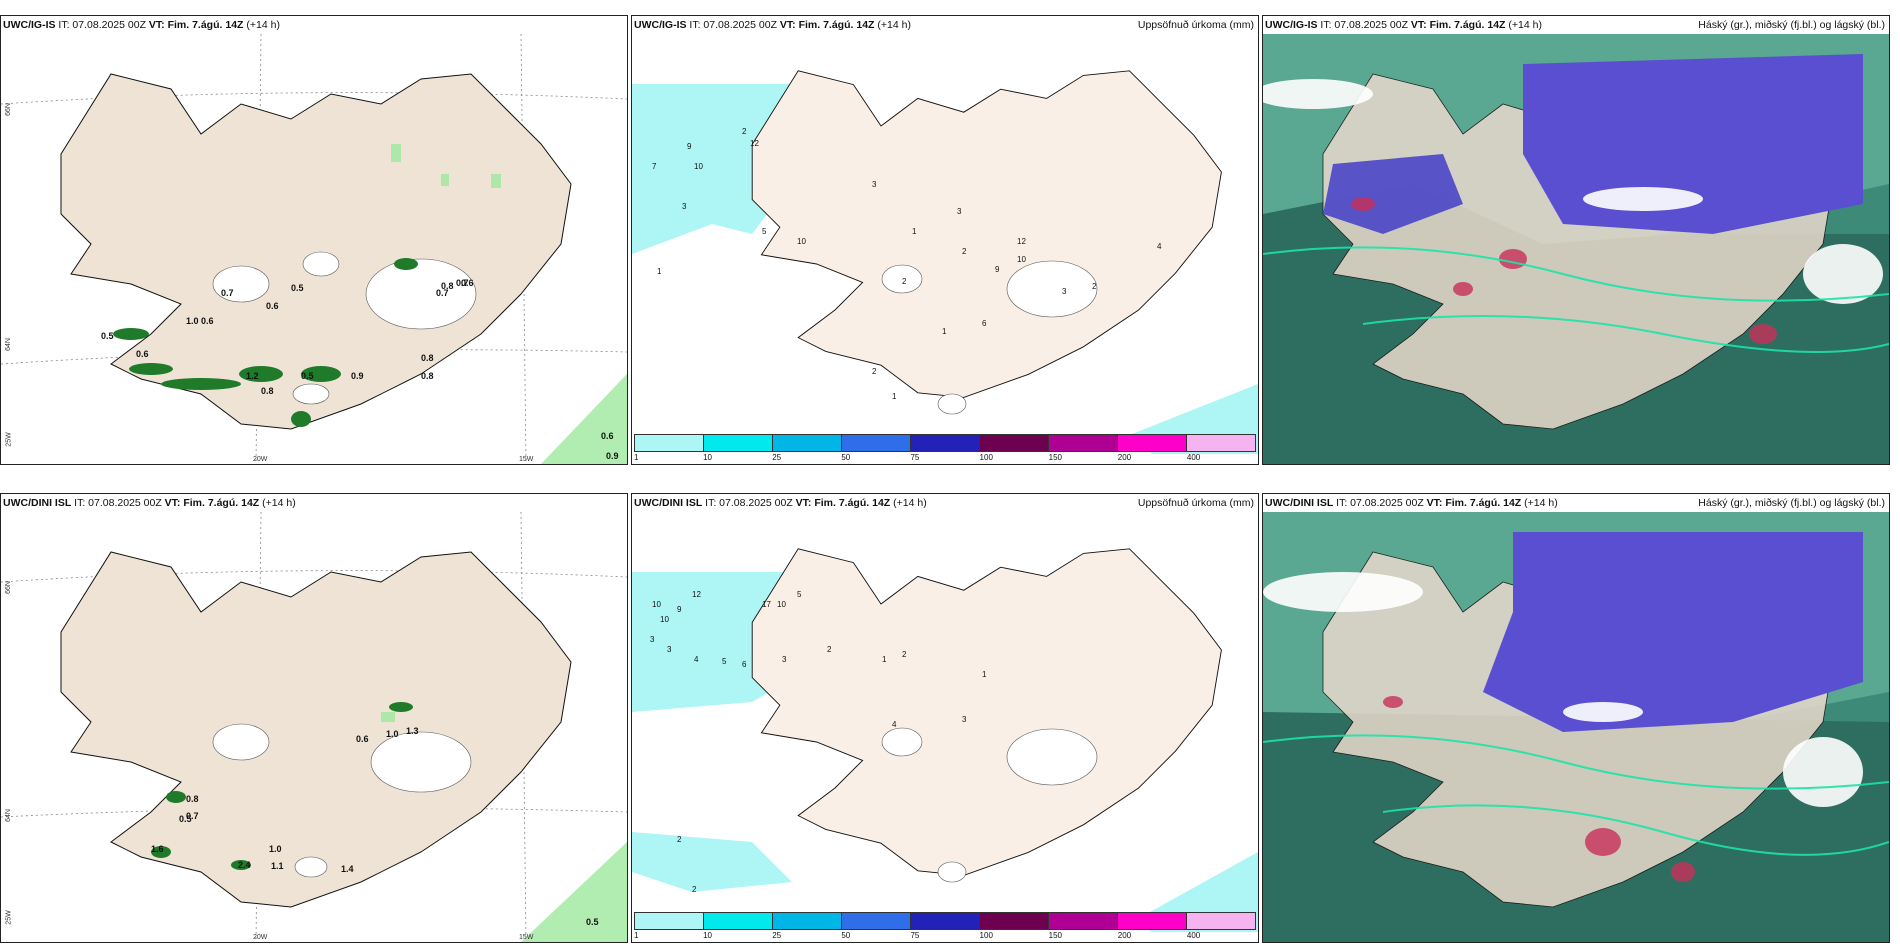 The height and width of the screenshot is (950, 1900). What do you see at coordinates (636, 457) in the screenshot?
I see `legend-tick-label: 1` at bounding box center [636, 457].